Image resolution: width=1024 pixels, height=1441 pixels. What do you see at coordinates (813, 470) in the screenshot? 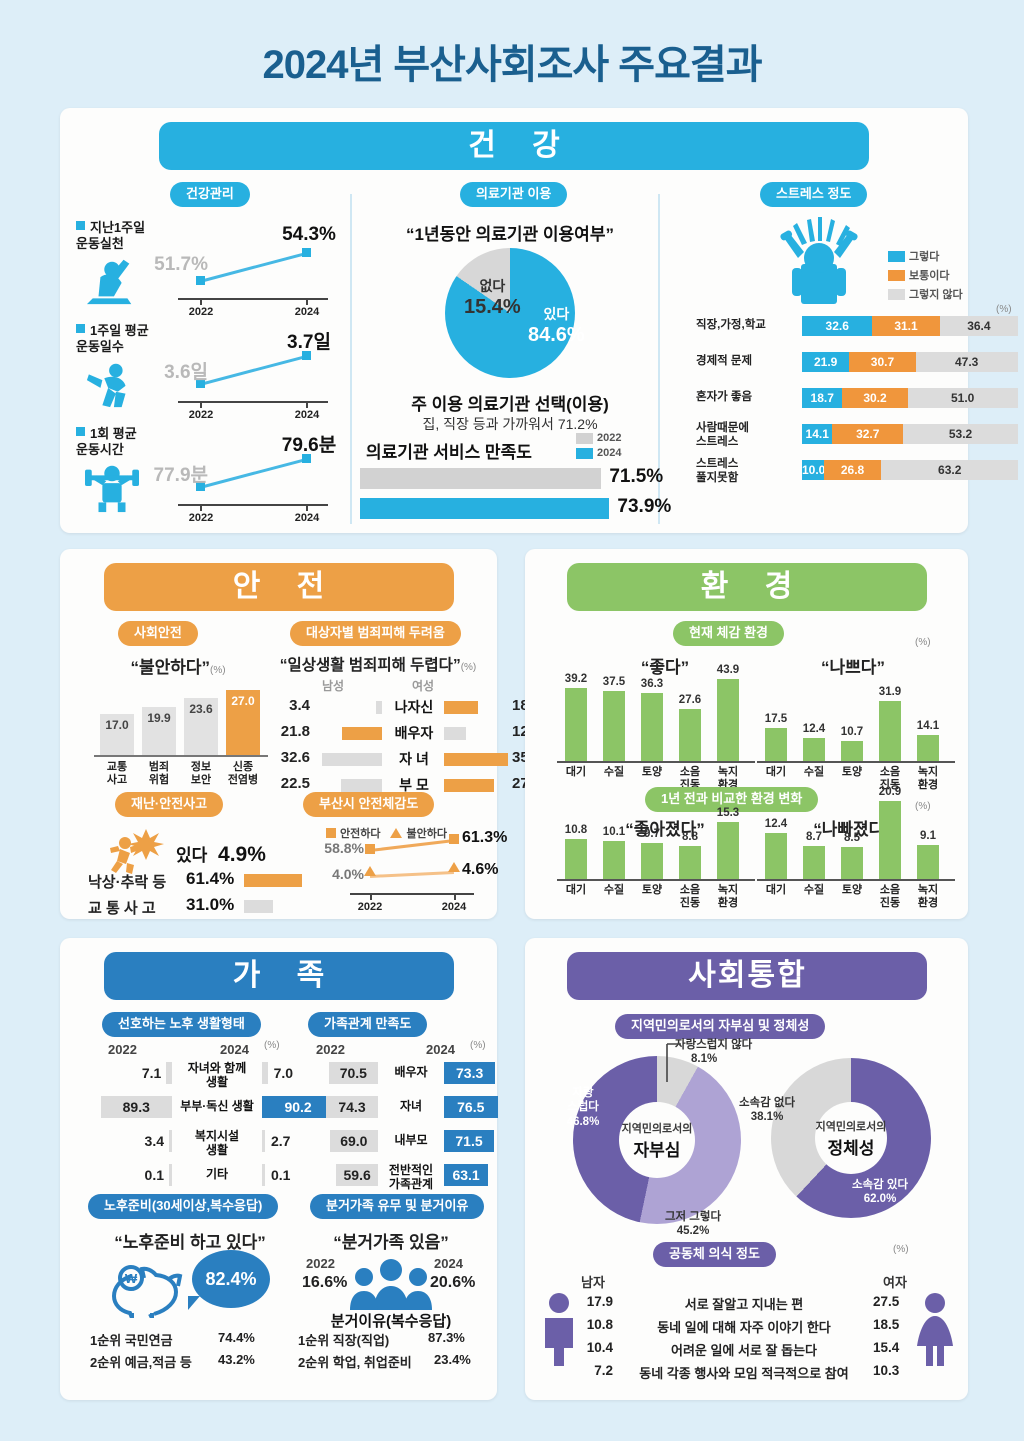
I see `stress-seg-yes-4: 10.0` at bounding box center [813, 470].